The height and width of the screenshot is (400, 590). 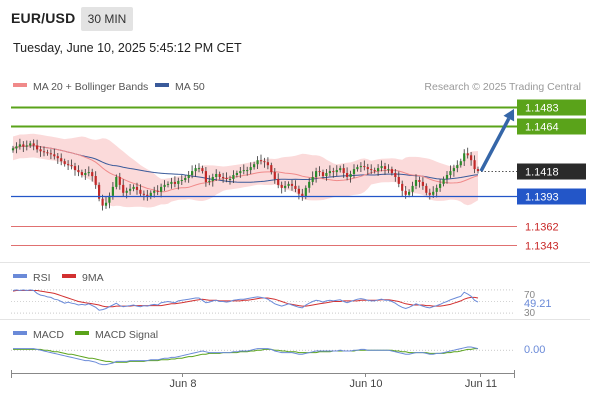 What do you see at coordinates (107, 19) in the screenshot?
I see `timeframe-badge: 30 MIN` at bounding box center [107, 19].